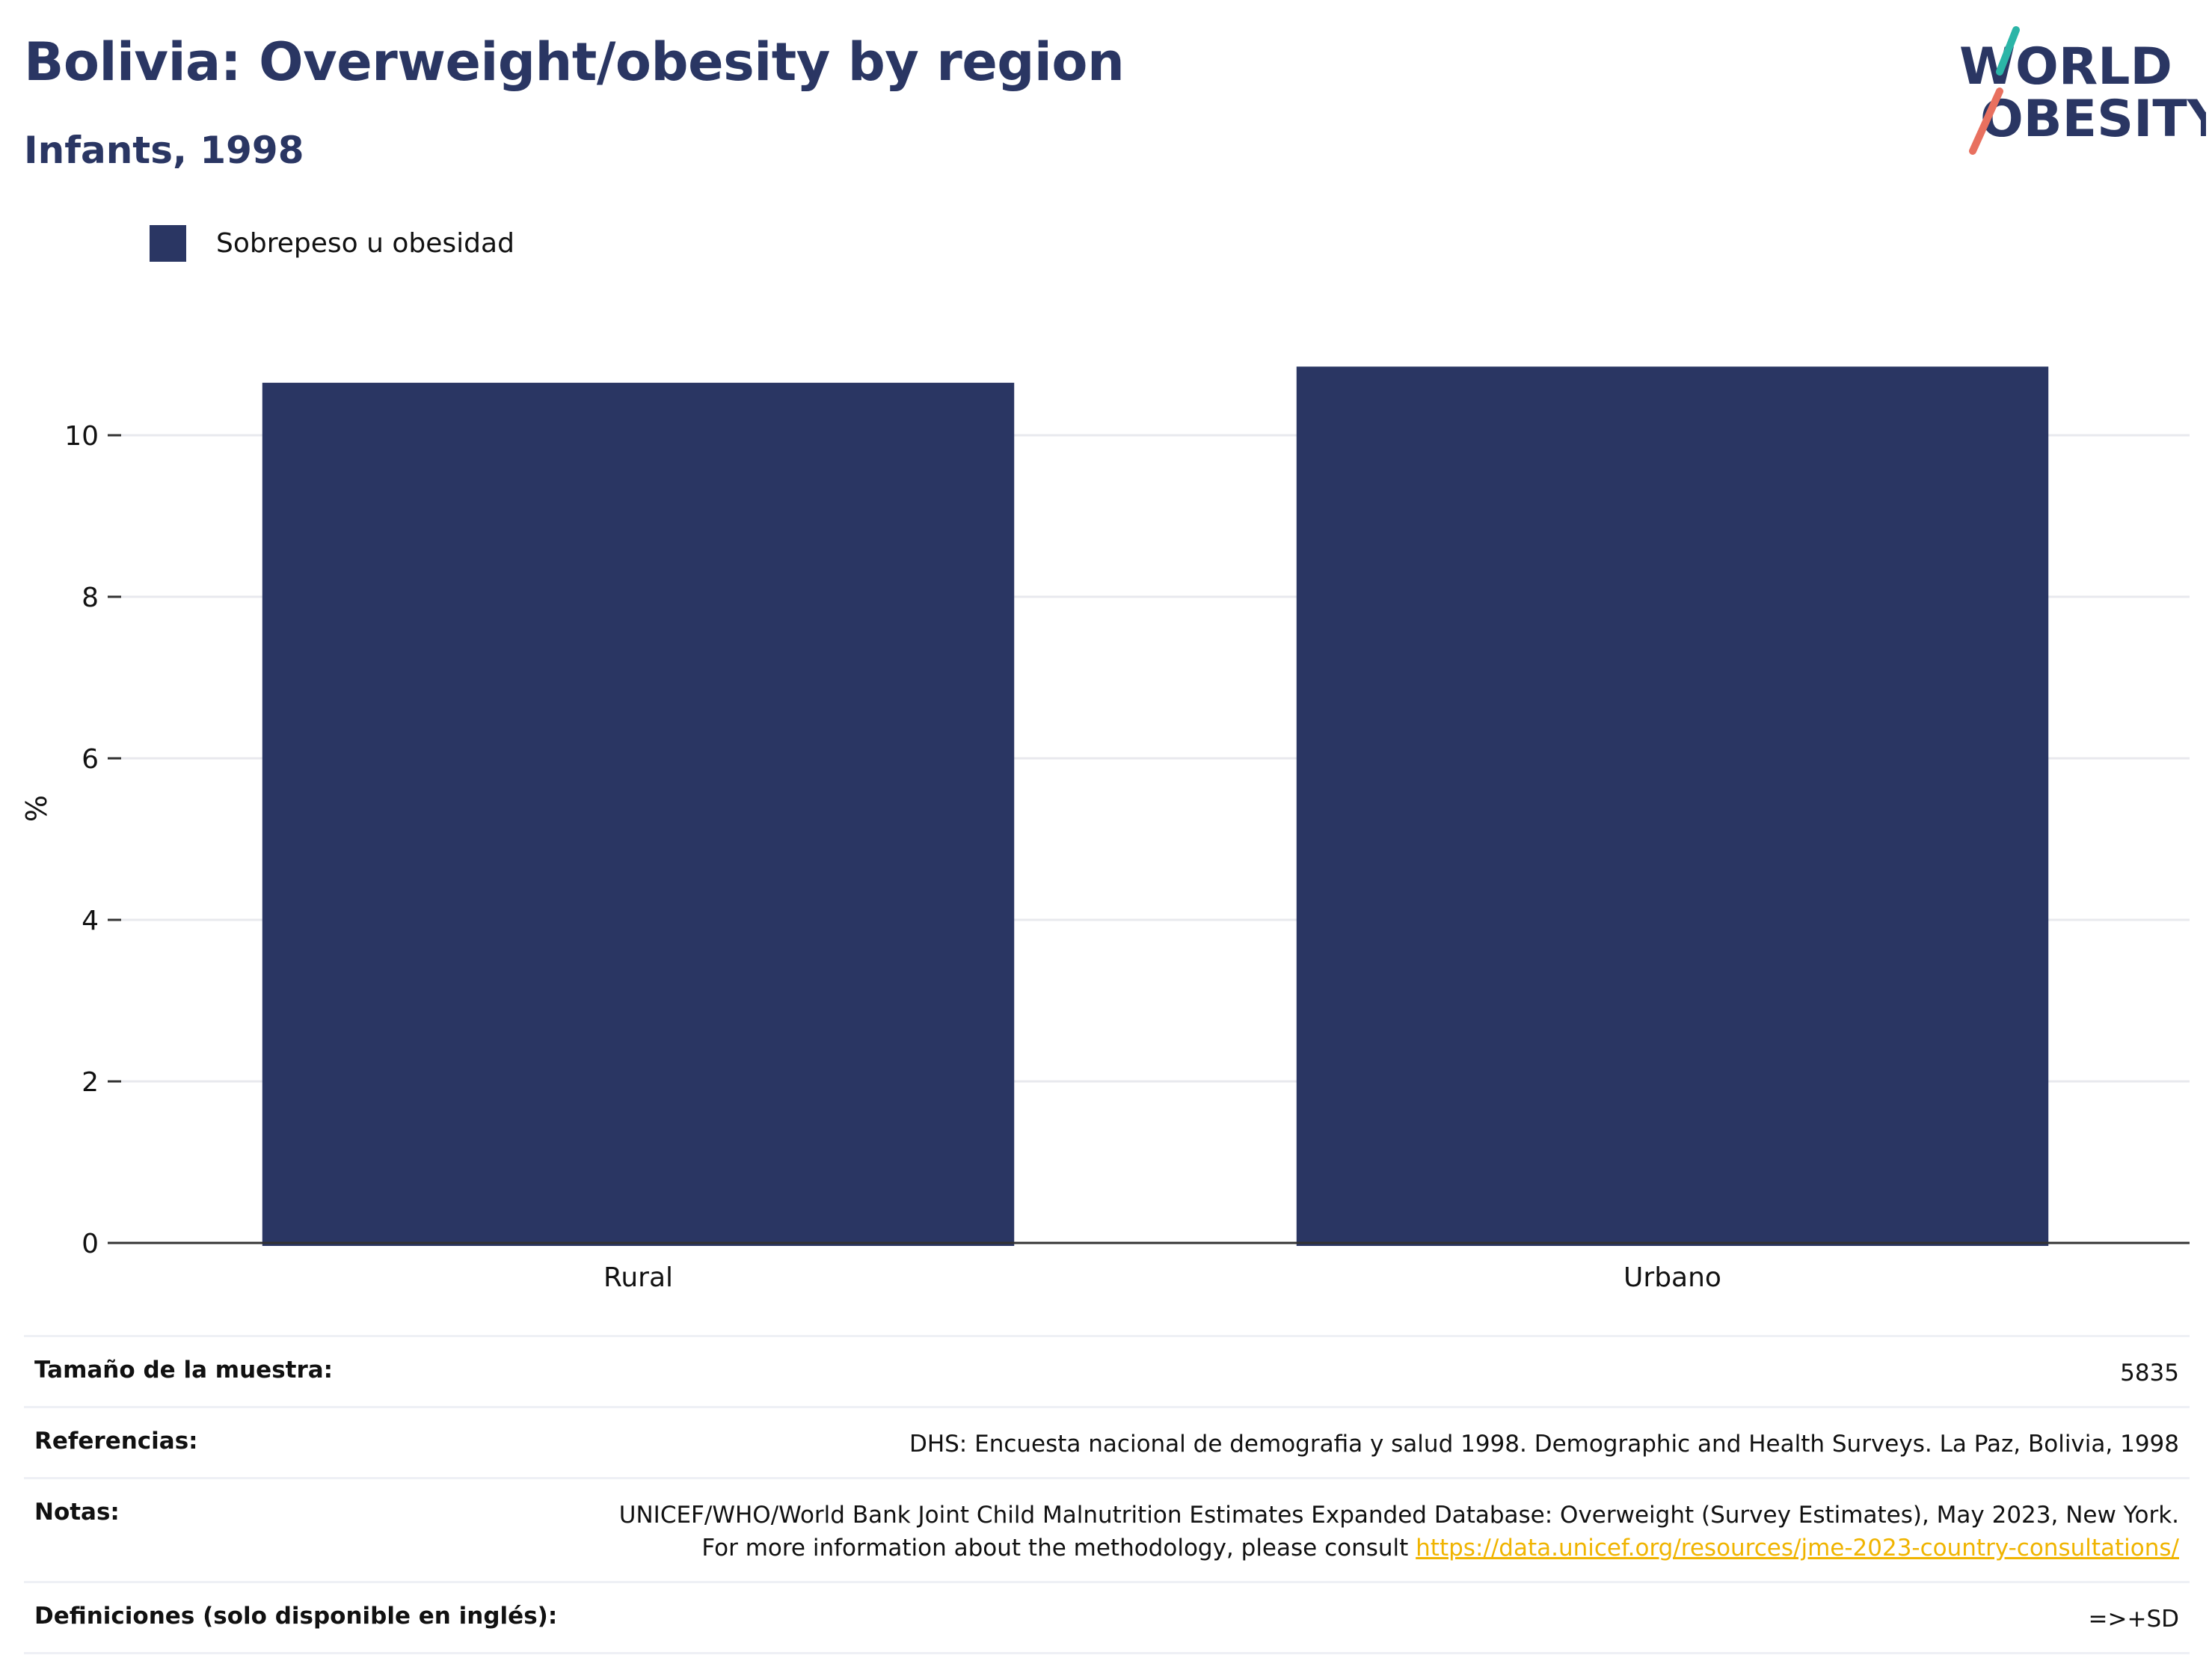 This screenshot has width=2212, height=1655. Describe the element at coordinates (365, 243) in the screenshot. I see `legend-label: Sobrepeso u obesidad` at that location.